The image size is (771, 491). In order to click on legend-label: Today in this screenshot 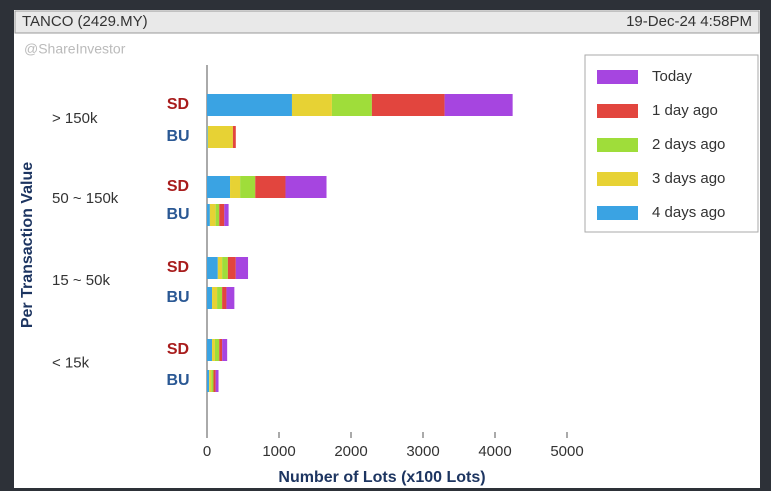, I will do `click(672, 76)`.